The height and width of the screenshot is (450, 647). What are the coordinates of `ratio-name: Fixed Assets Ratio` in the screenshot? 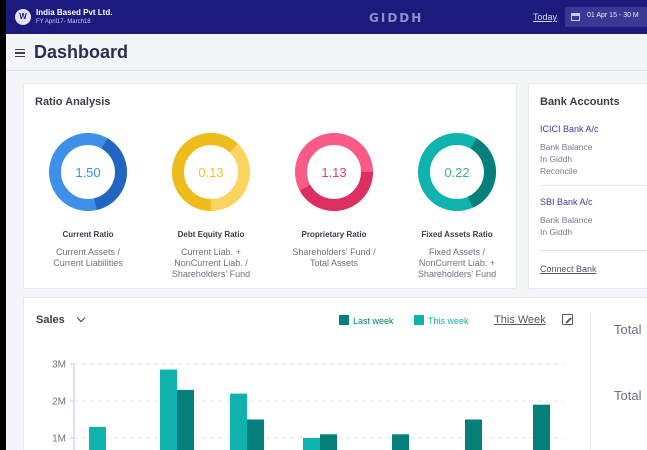 It's located at (457, 234).